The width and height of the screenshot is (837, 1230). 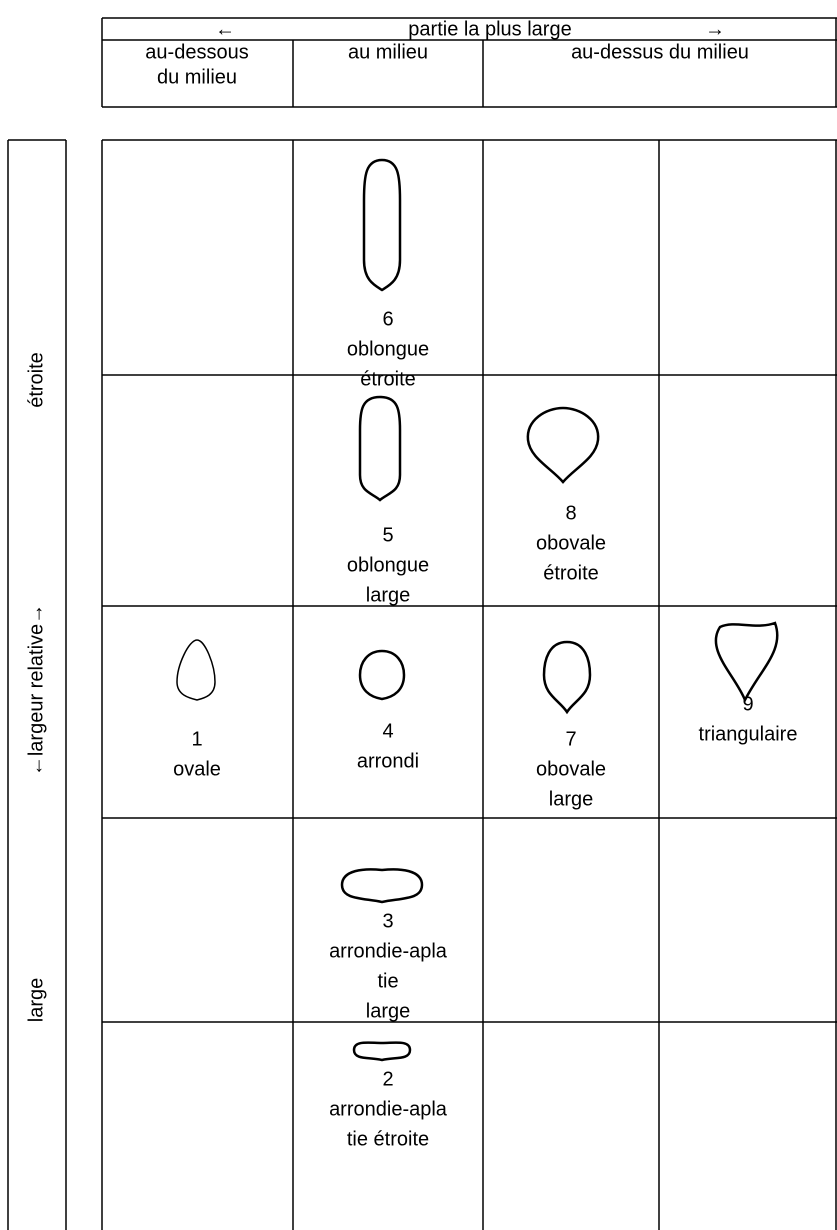 What do you see at coordinates (715, 29) in the screenshot?
I see `arrow-right: →` at bounding box center [715, 29].